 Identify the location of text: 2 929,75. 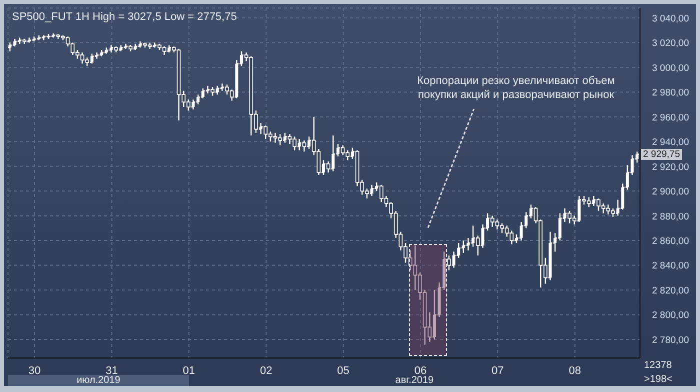
(661, 154).